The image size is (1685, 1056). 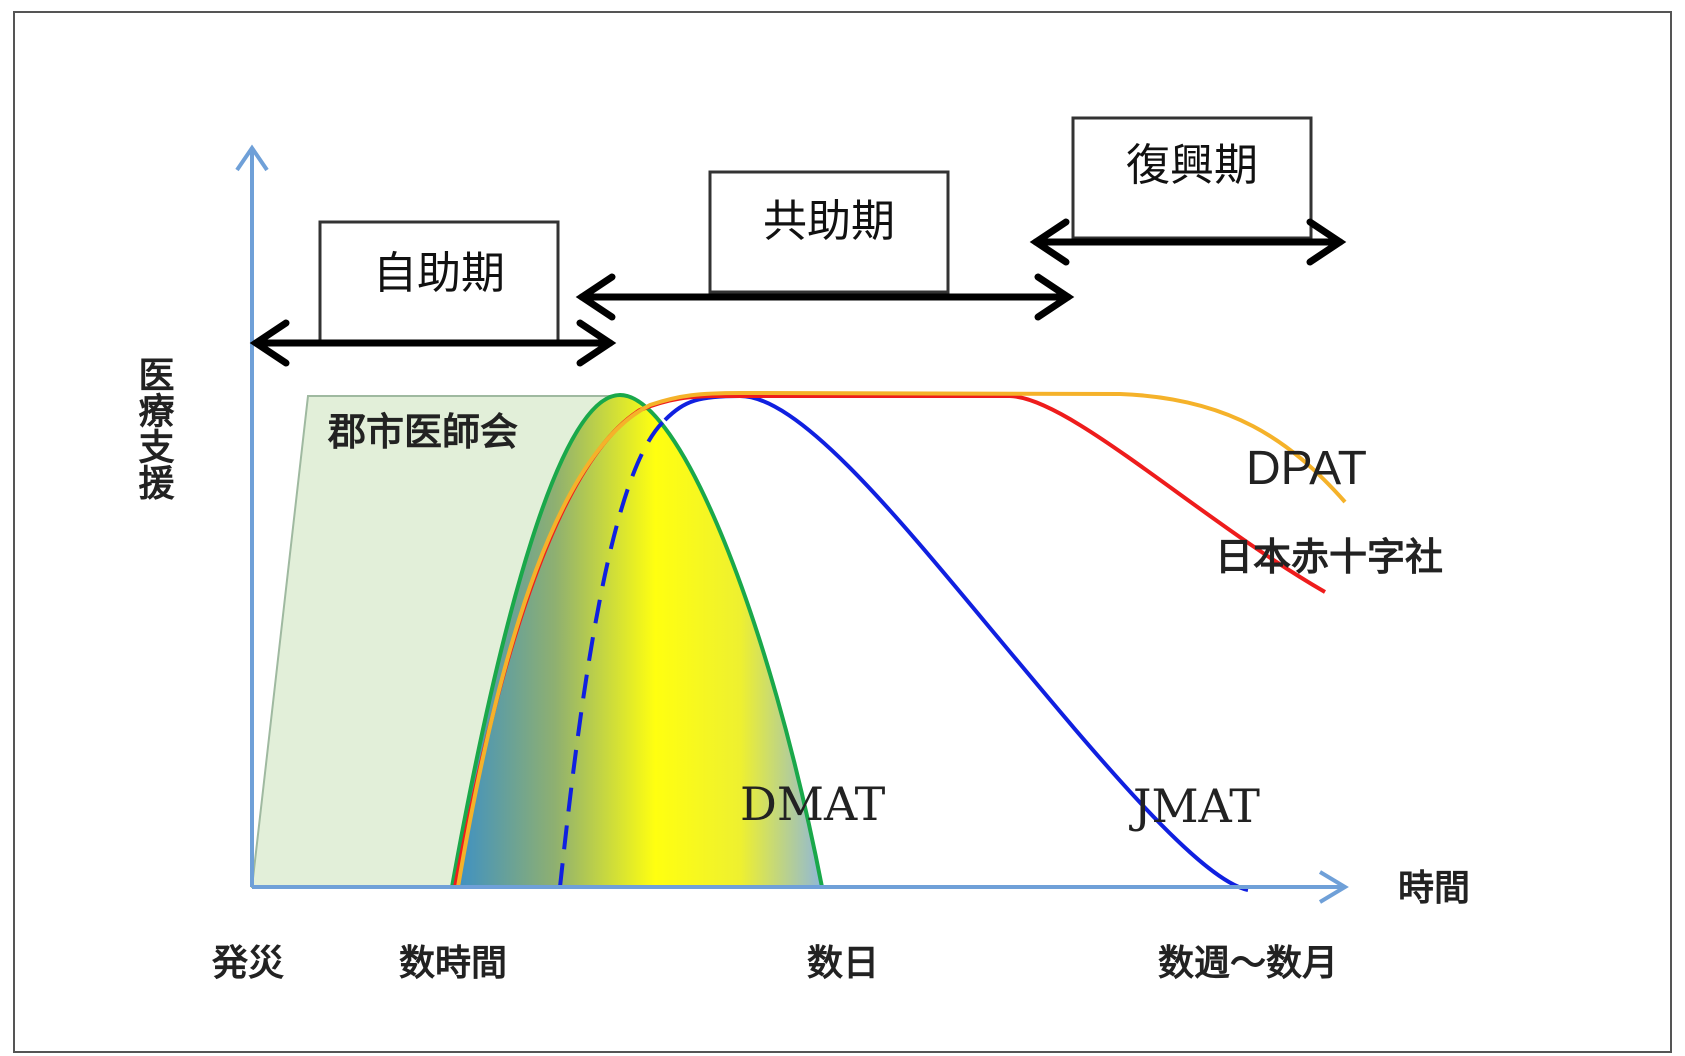 I want to click on self-help-label: 自助期, so click(x=439, y=273).